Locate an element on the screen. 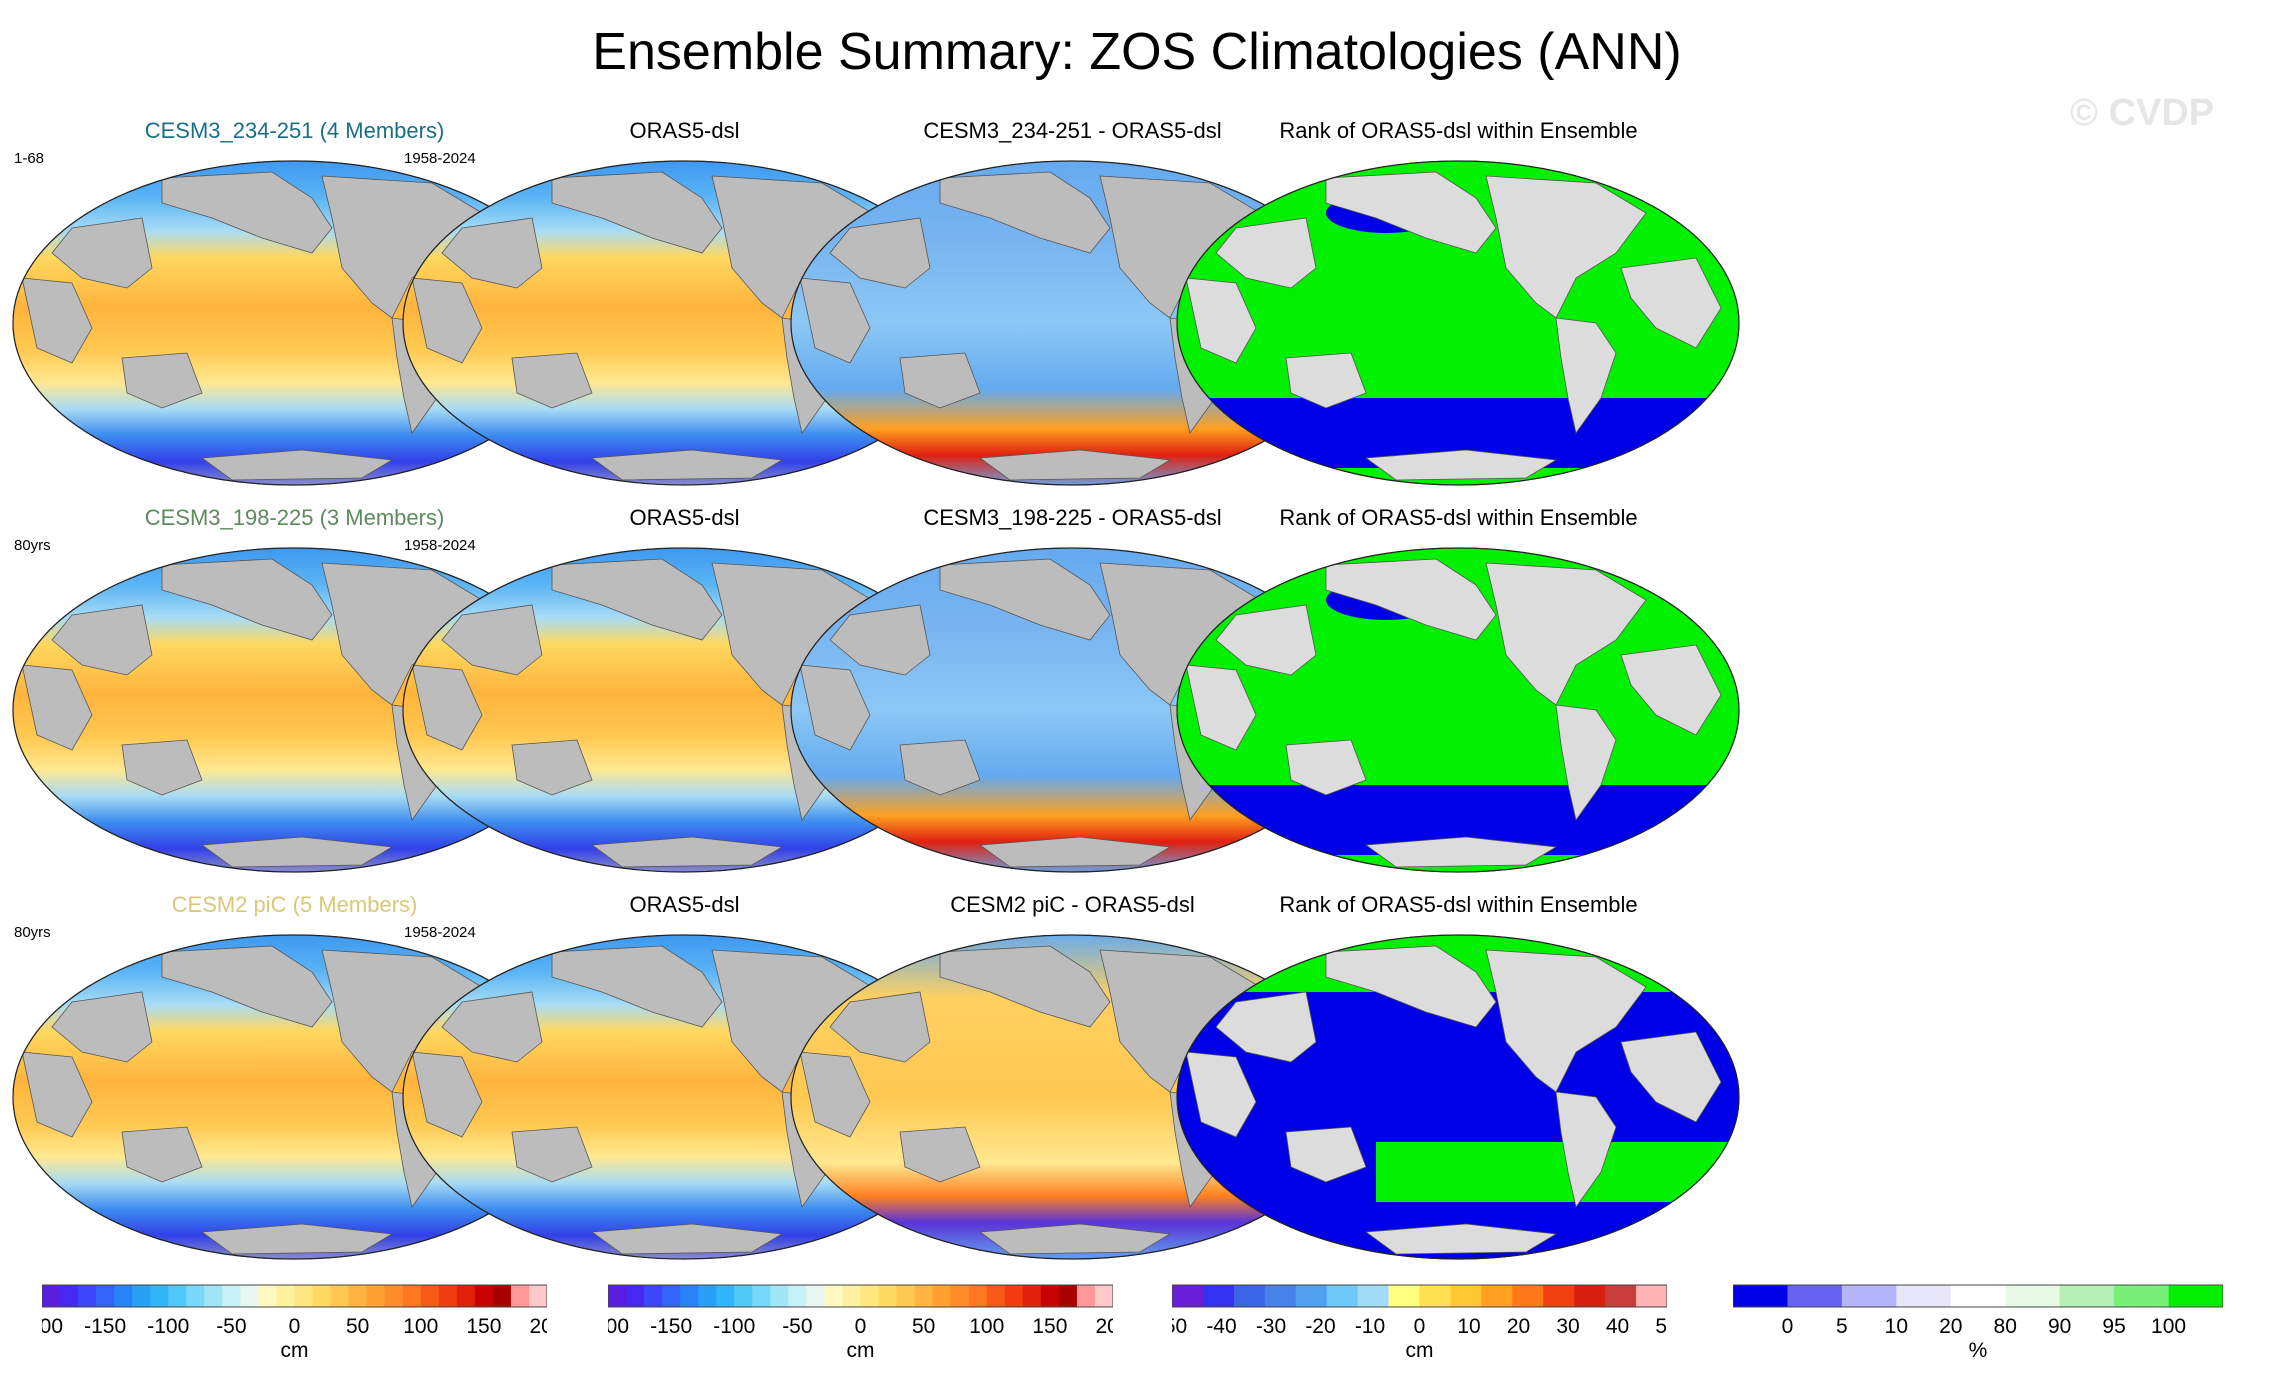 The width and height of the screenshot is (2274, 1385). watermark: © CVDP is located at coordinates (2142, 113).